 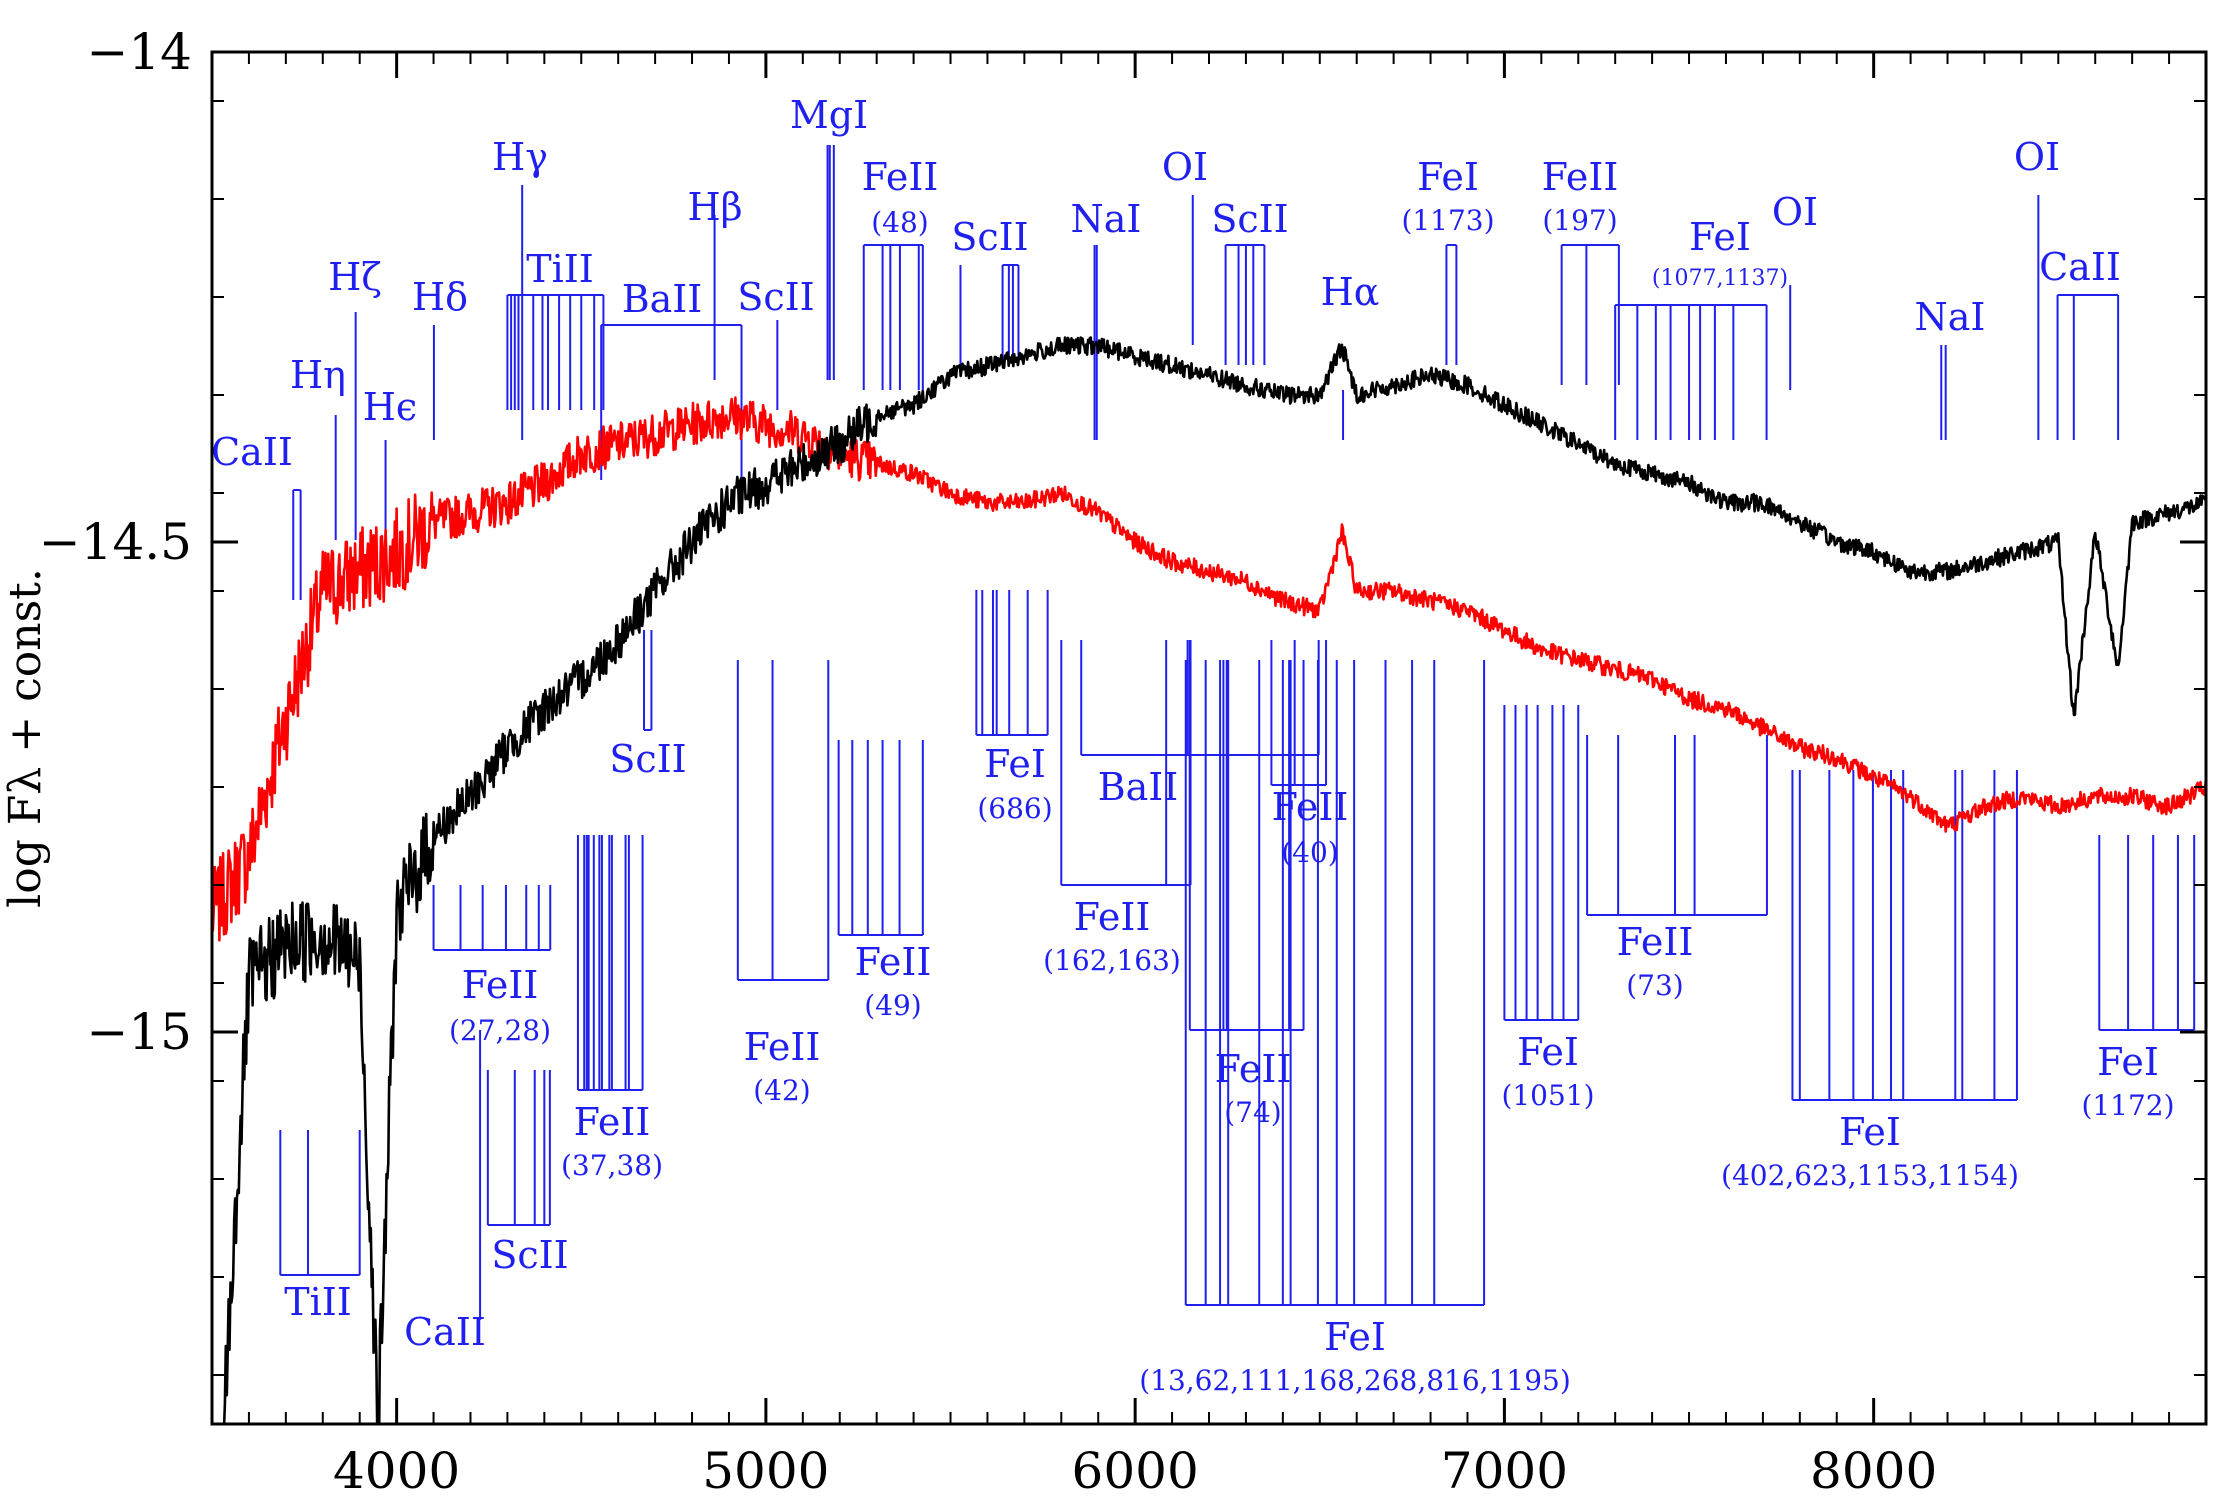 What do you see at coordinates (612, 1165) in the screenshot?
I see `line-id-multiplet: (37,38)` at bounding box center [612, 1165].